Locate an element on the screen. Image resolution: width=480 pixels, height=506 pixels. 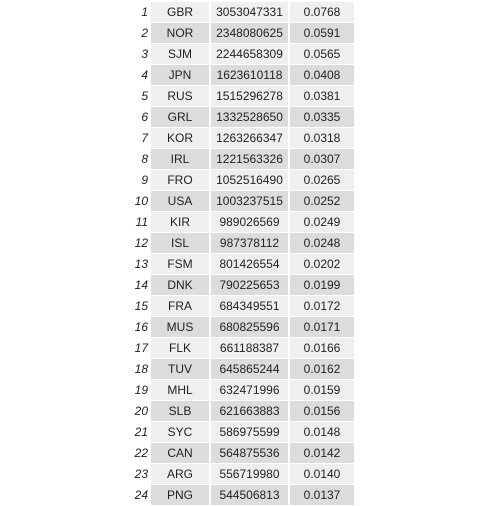
rank-cell: 10 is located at coordinates (137, 201).